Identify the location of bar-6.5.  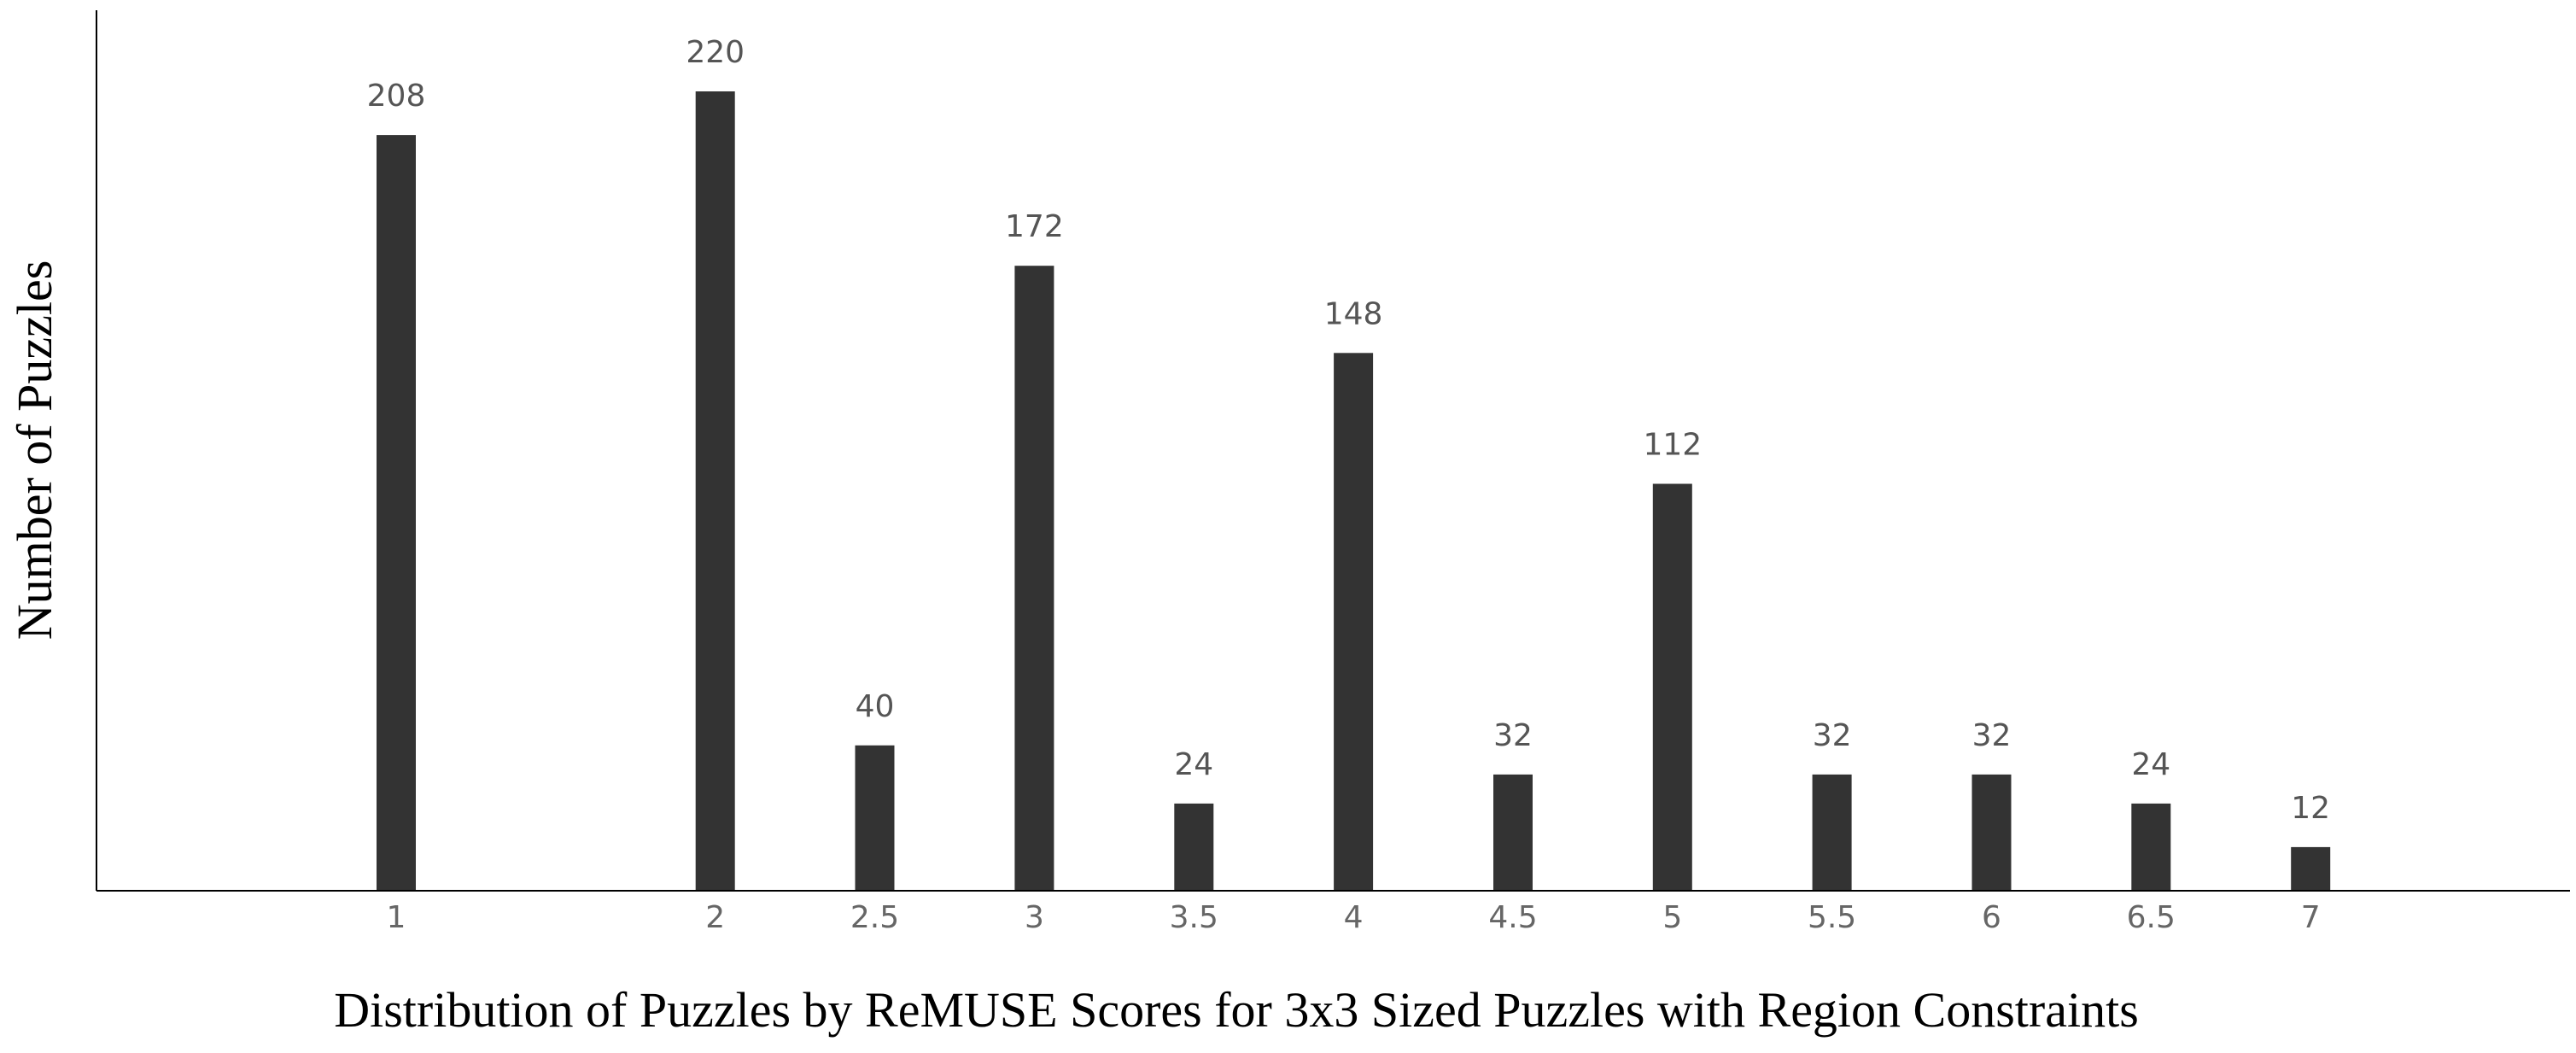
(2151, 847).